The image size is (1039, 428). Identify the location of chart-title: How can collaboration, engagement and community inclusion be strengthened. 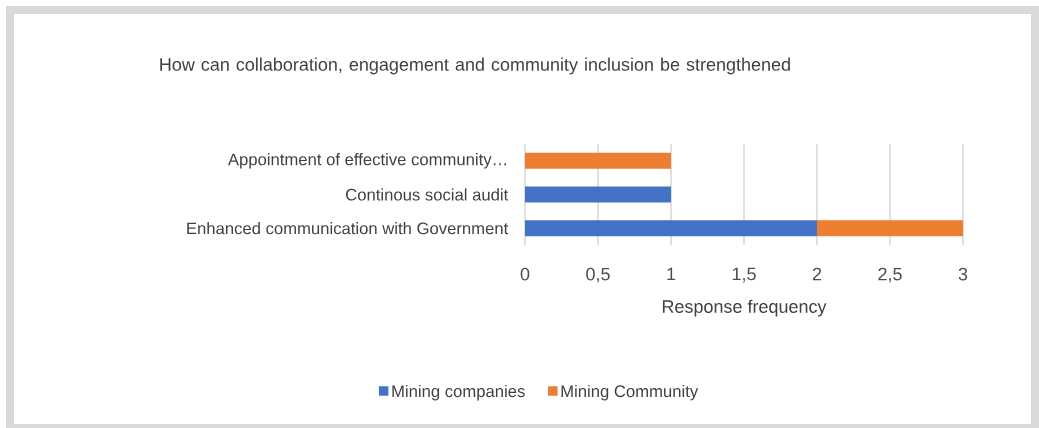
(475, 66).